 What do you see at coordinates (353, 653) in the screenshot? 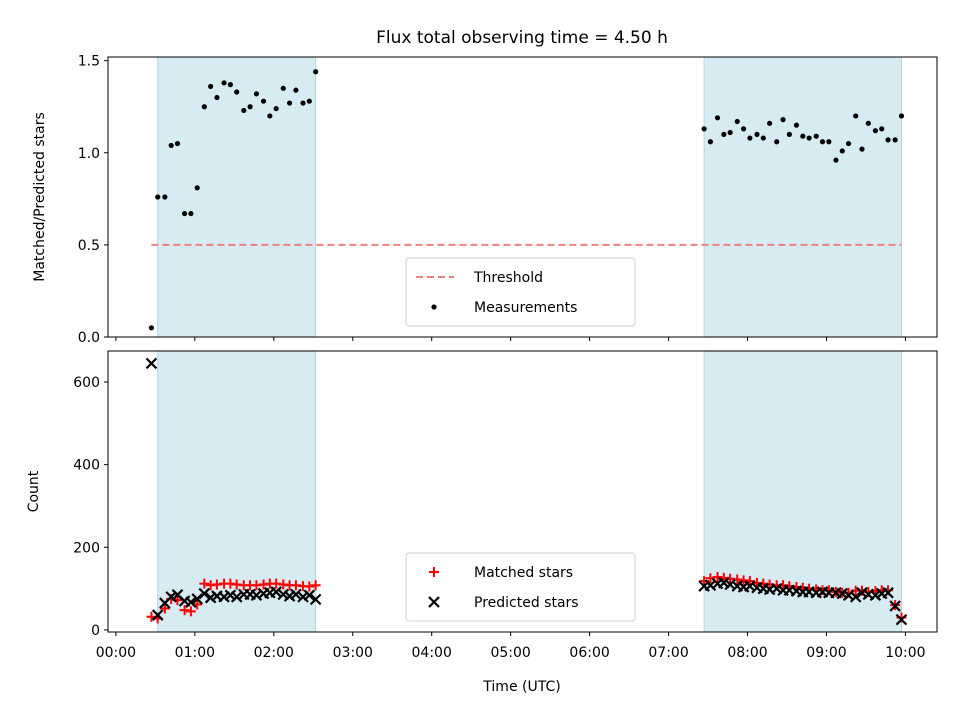
I see `x-tick-label: 03:00` at bounding box center [353, 653].